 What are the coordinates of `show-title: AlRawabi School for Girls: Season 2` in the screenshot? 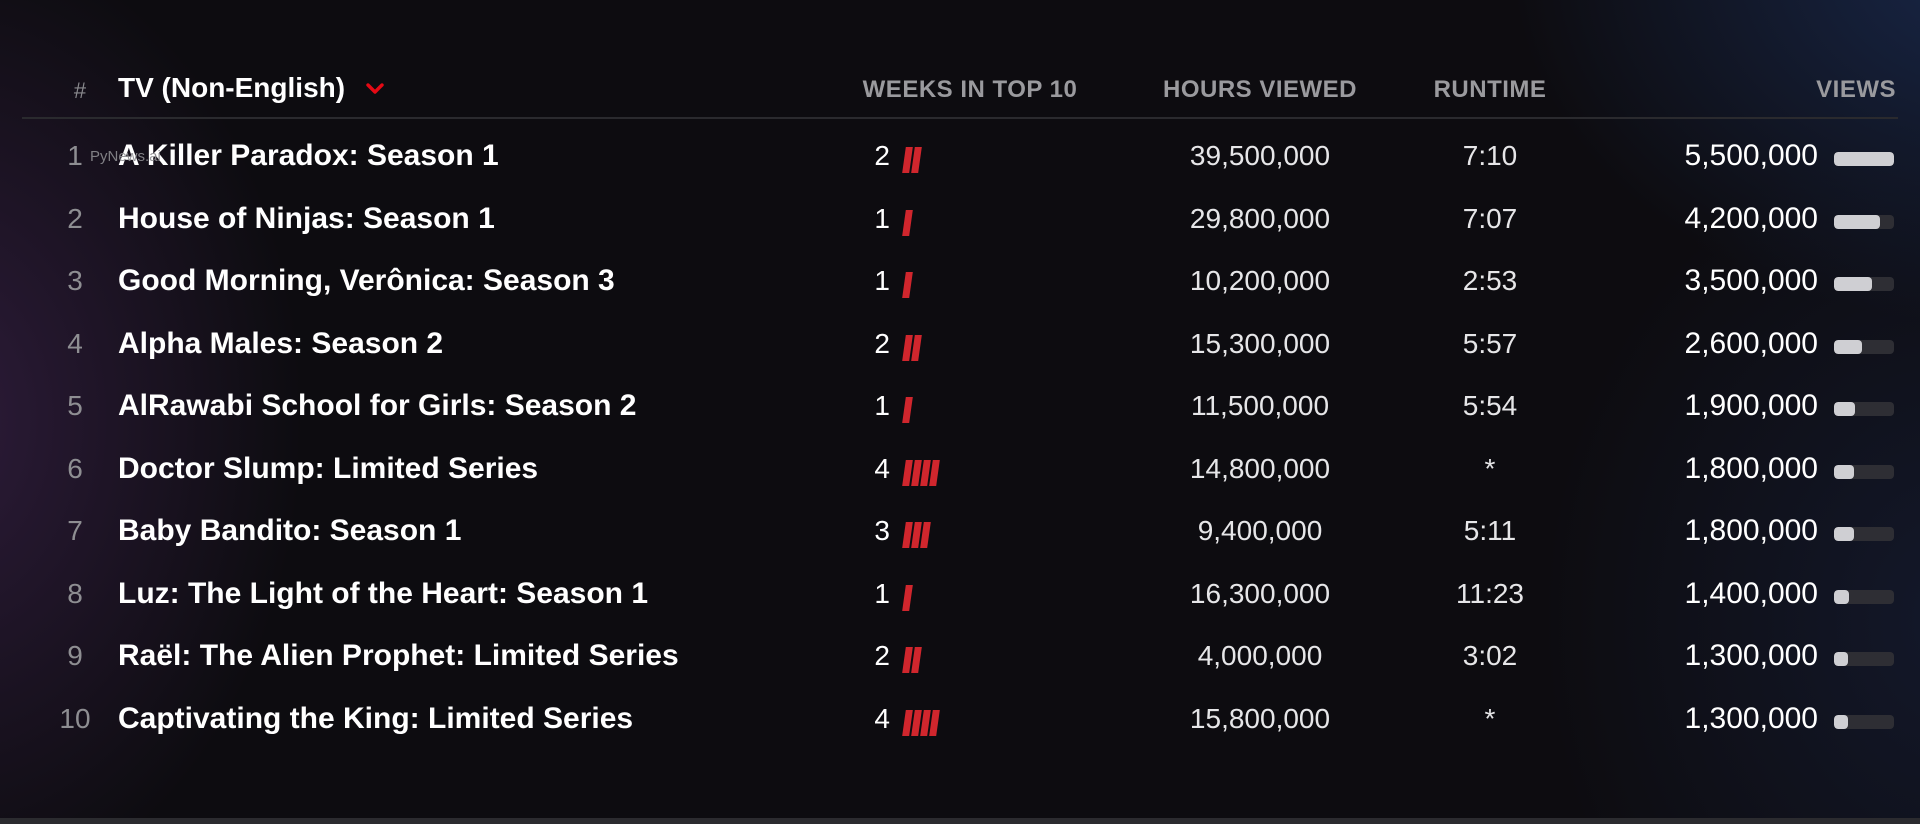 It's located at (377, 405).